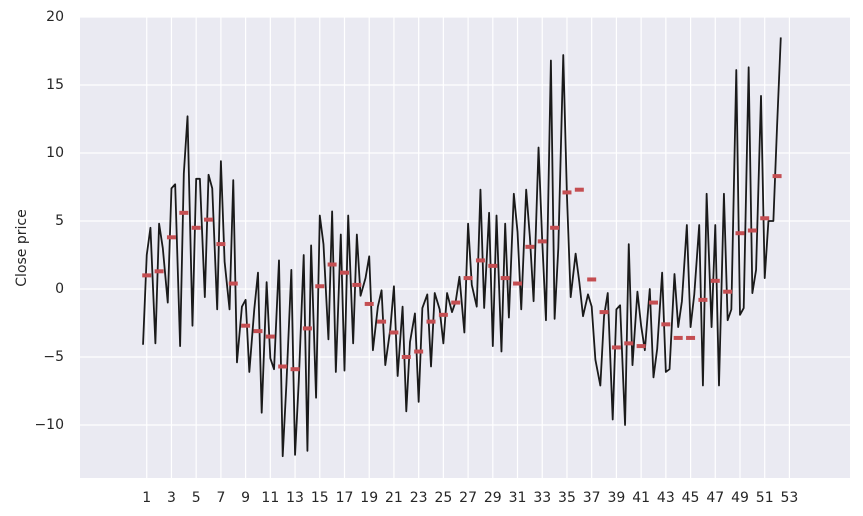 Image resolution: width=863 pixels, height=516 pixels. Describe the element at coordinates (616, 498) in the screenshot. I see `x-tick-label: 39` at that location.